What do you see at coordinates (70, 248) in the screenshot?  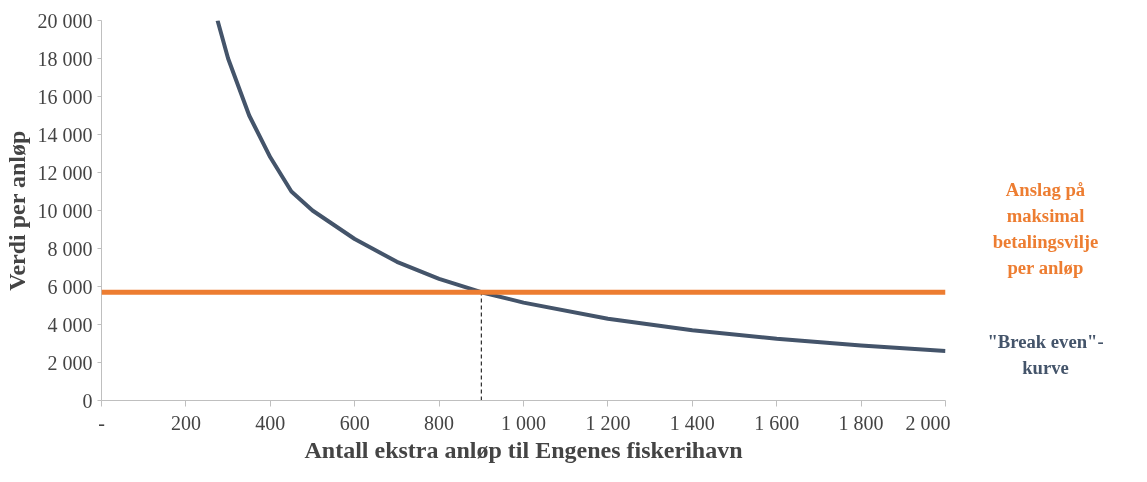 I see `y-tick-label: 8 000` at bounding box center [70, 248].